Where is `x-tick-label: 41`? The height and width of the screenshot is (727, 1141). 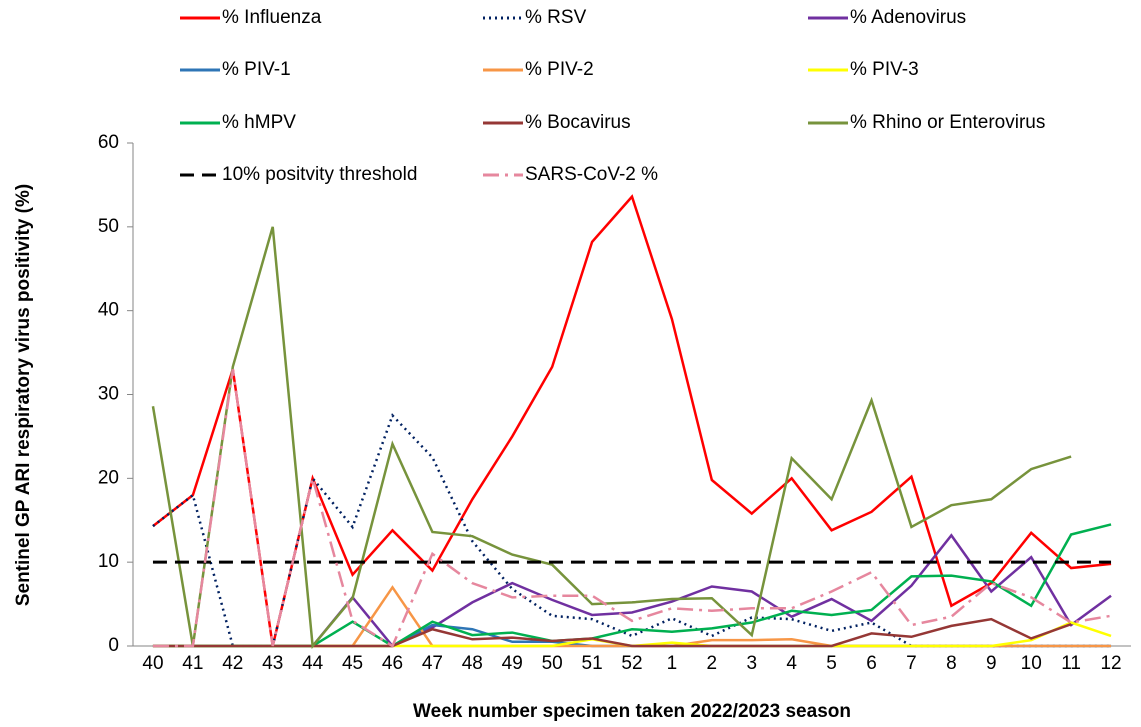 x-tick-label: 41 is located at coordinates (192, 663).